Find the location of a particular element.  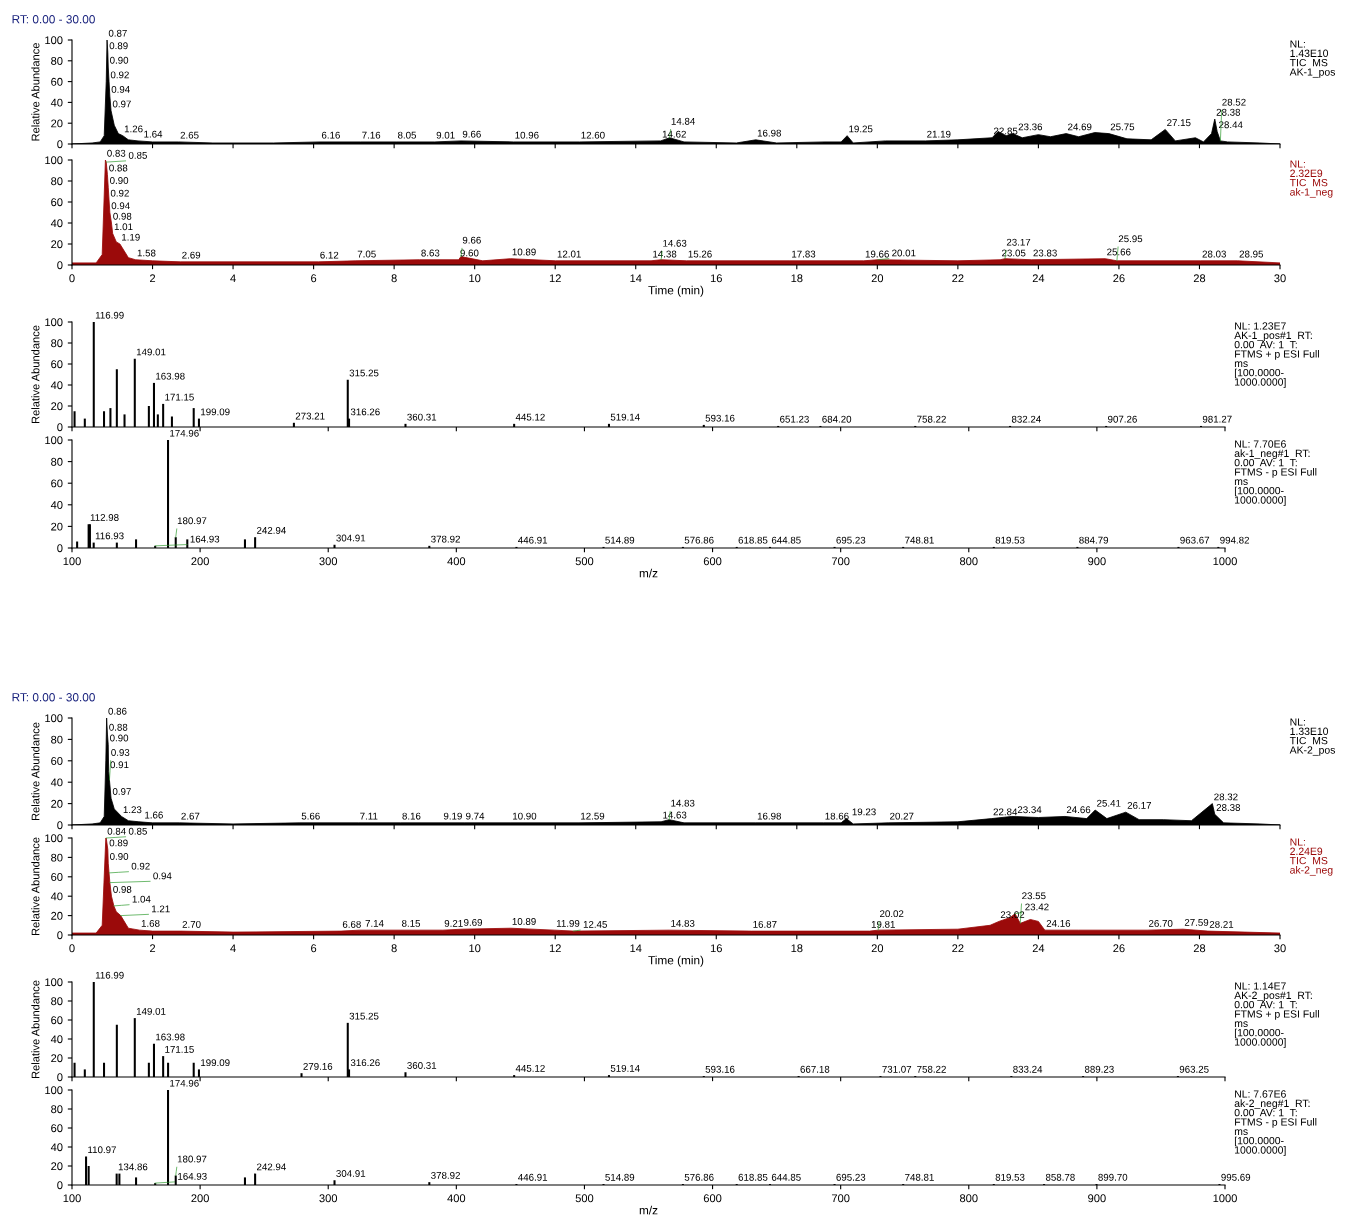

annotation: 2.65 is located at coordinates (189, 135).